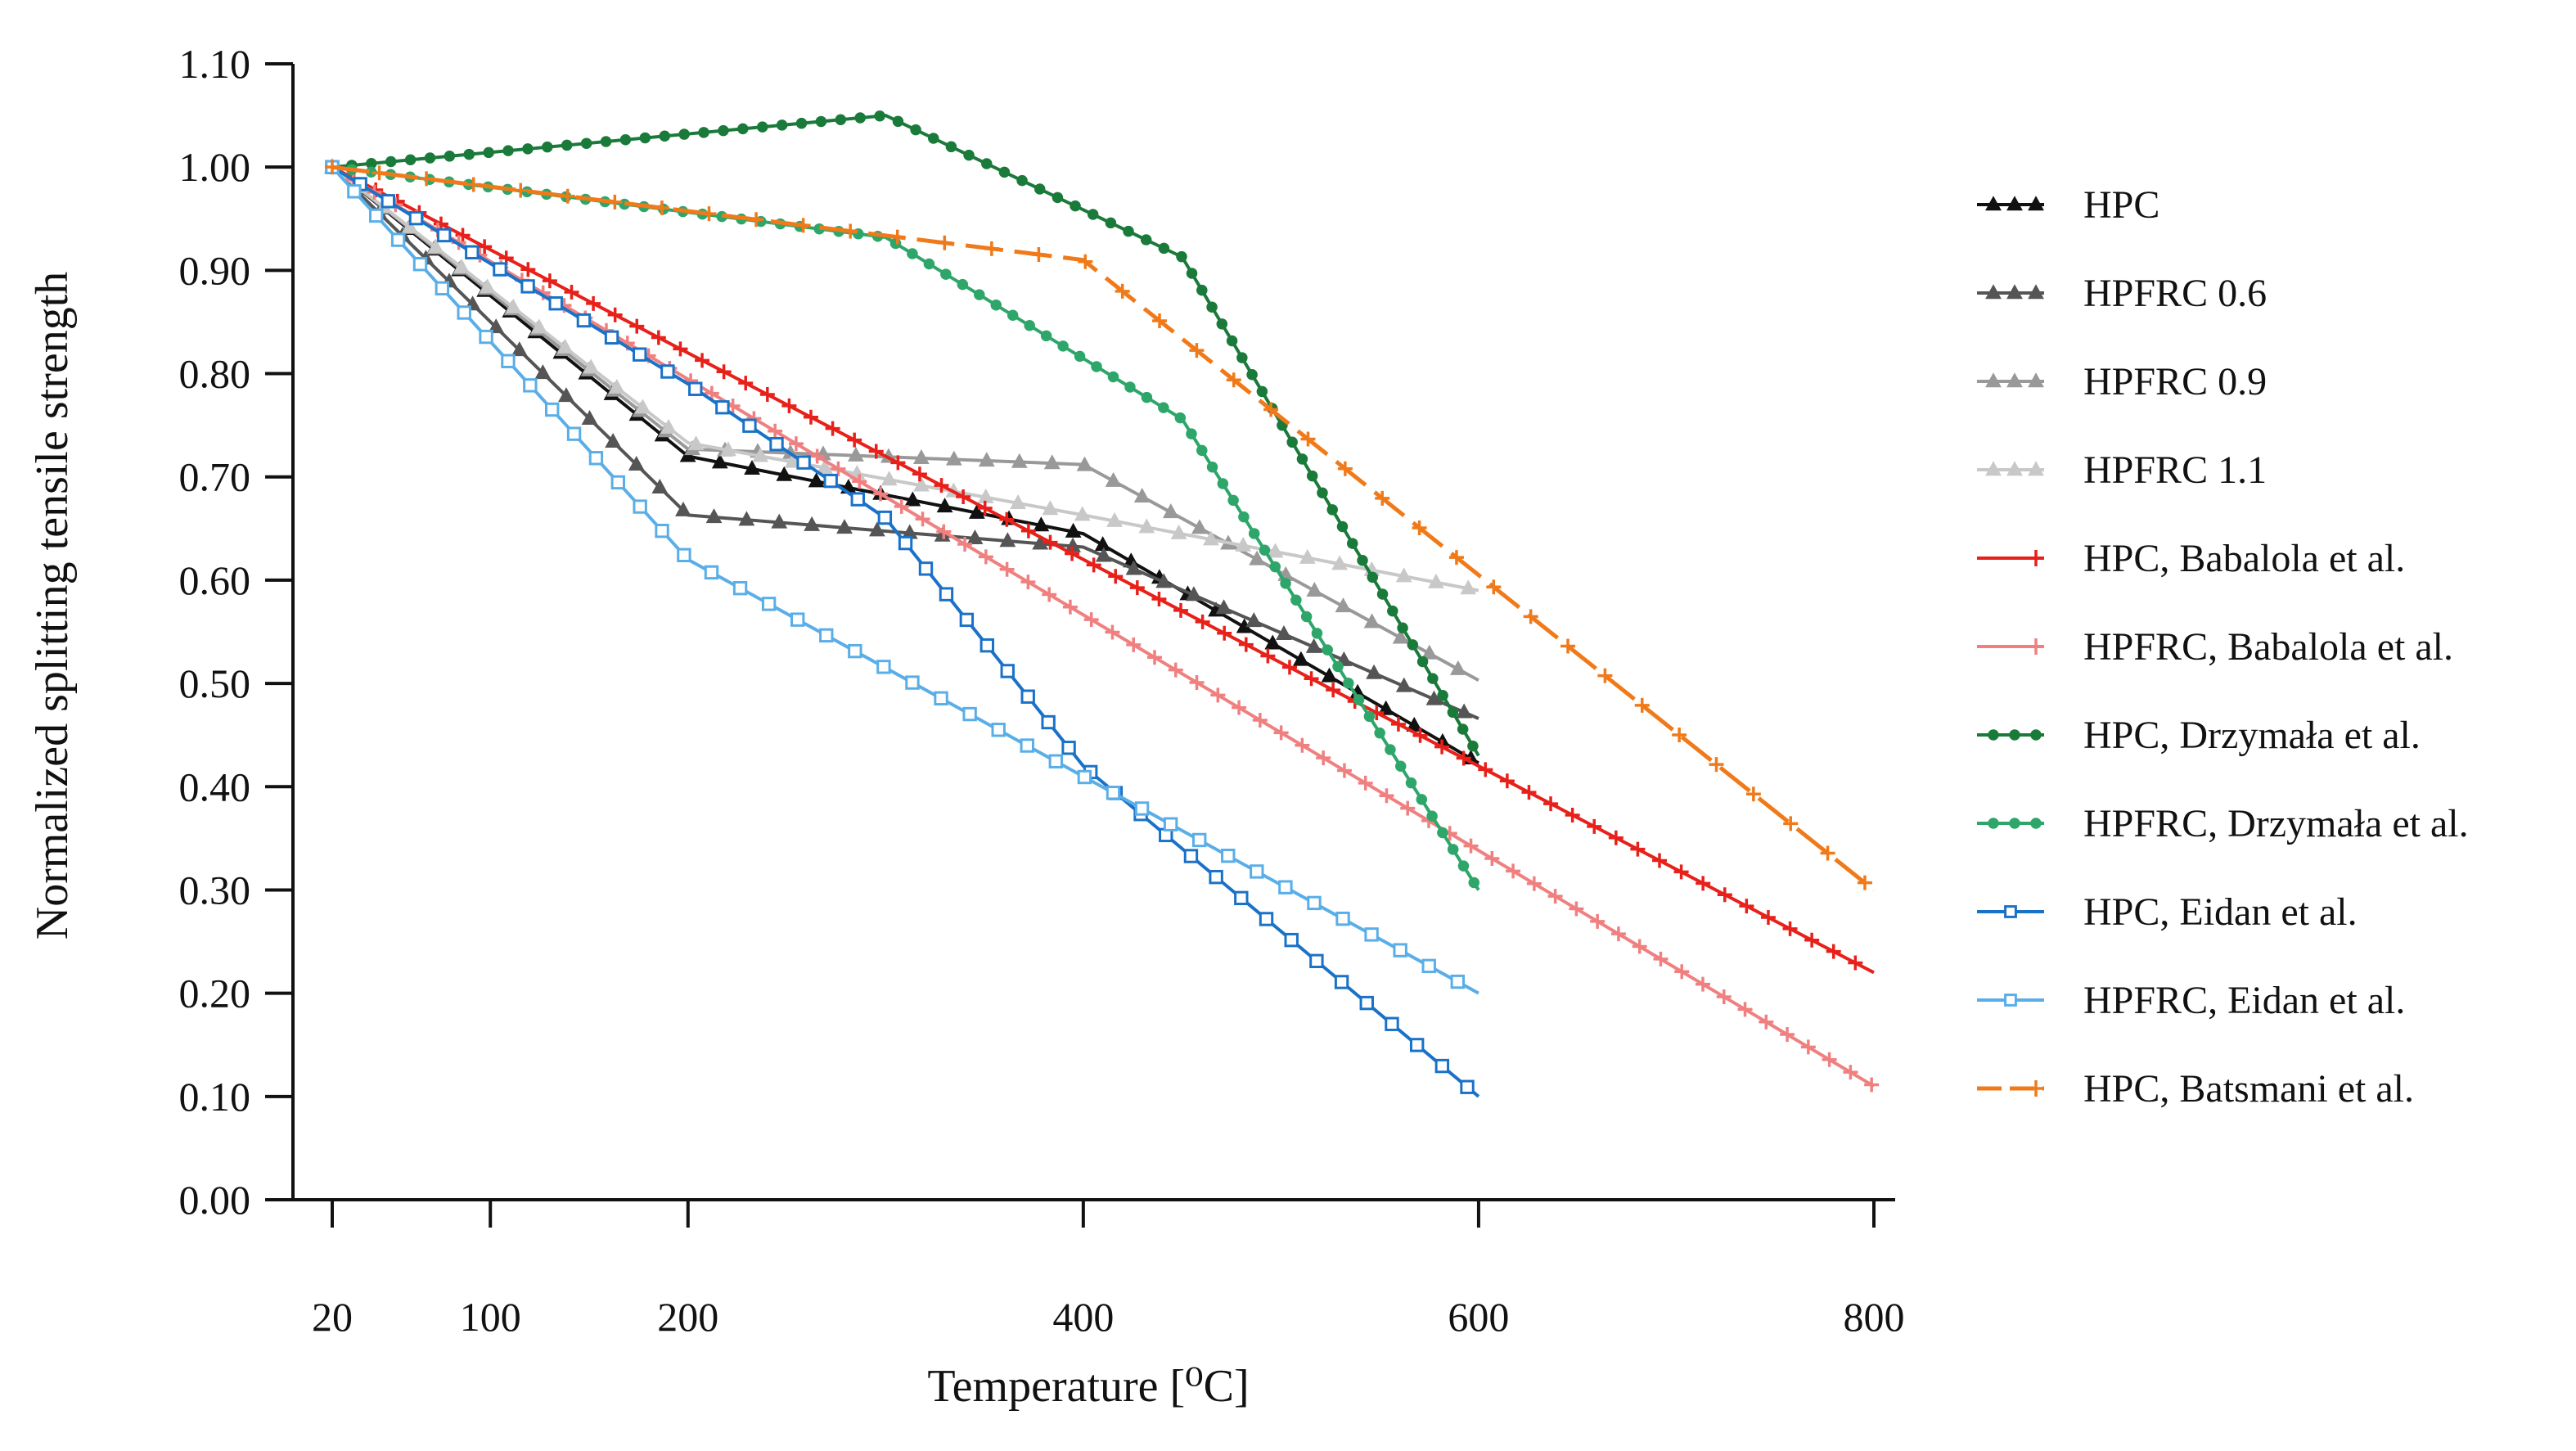 Image resolution: width=2576 pixels, height=1451 pixels. What do you see at coordinates (2268, 647) in the screenshot?
I see `legend-label: HPFRC, Babalola et al.` at bounding box center [2268, 647].